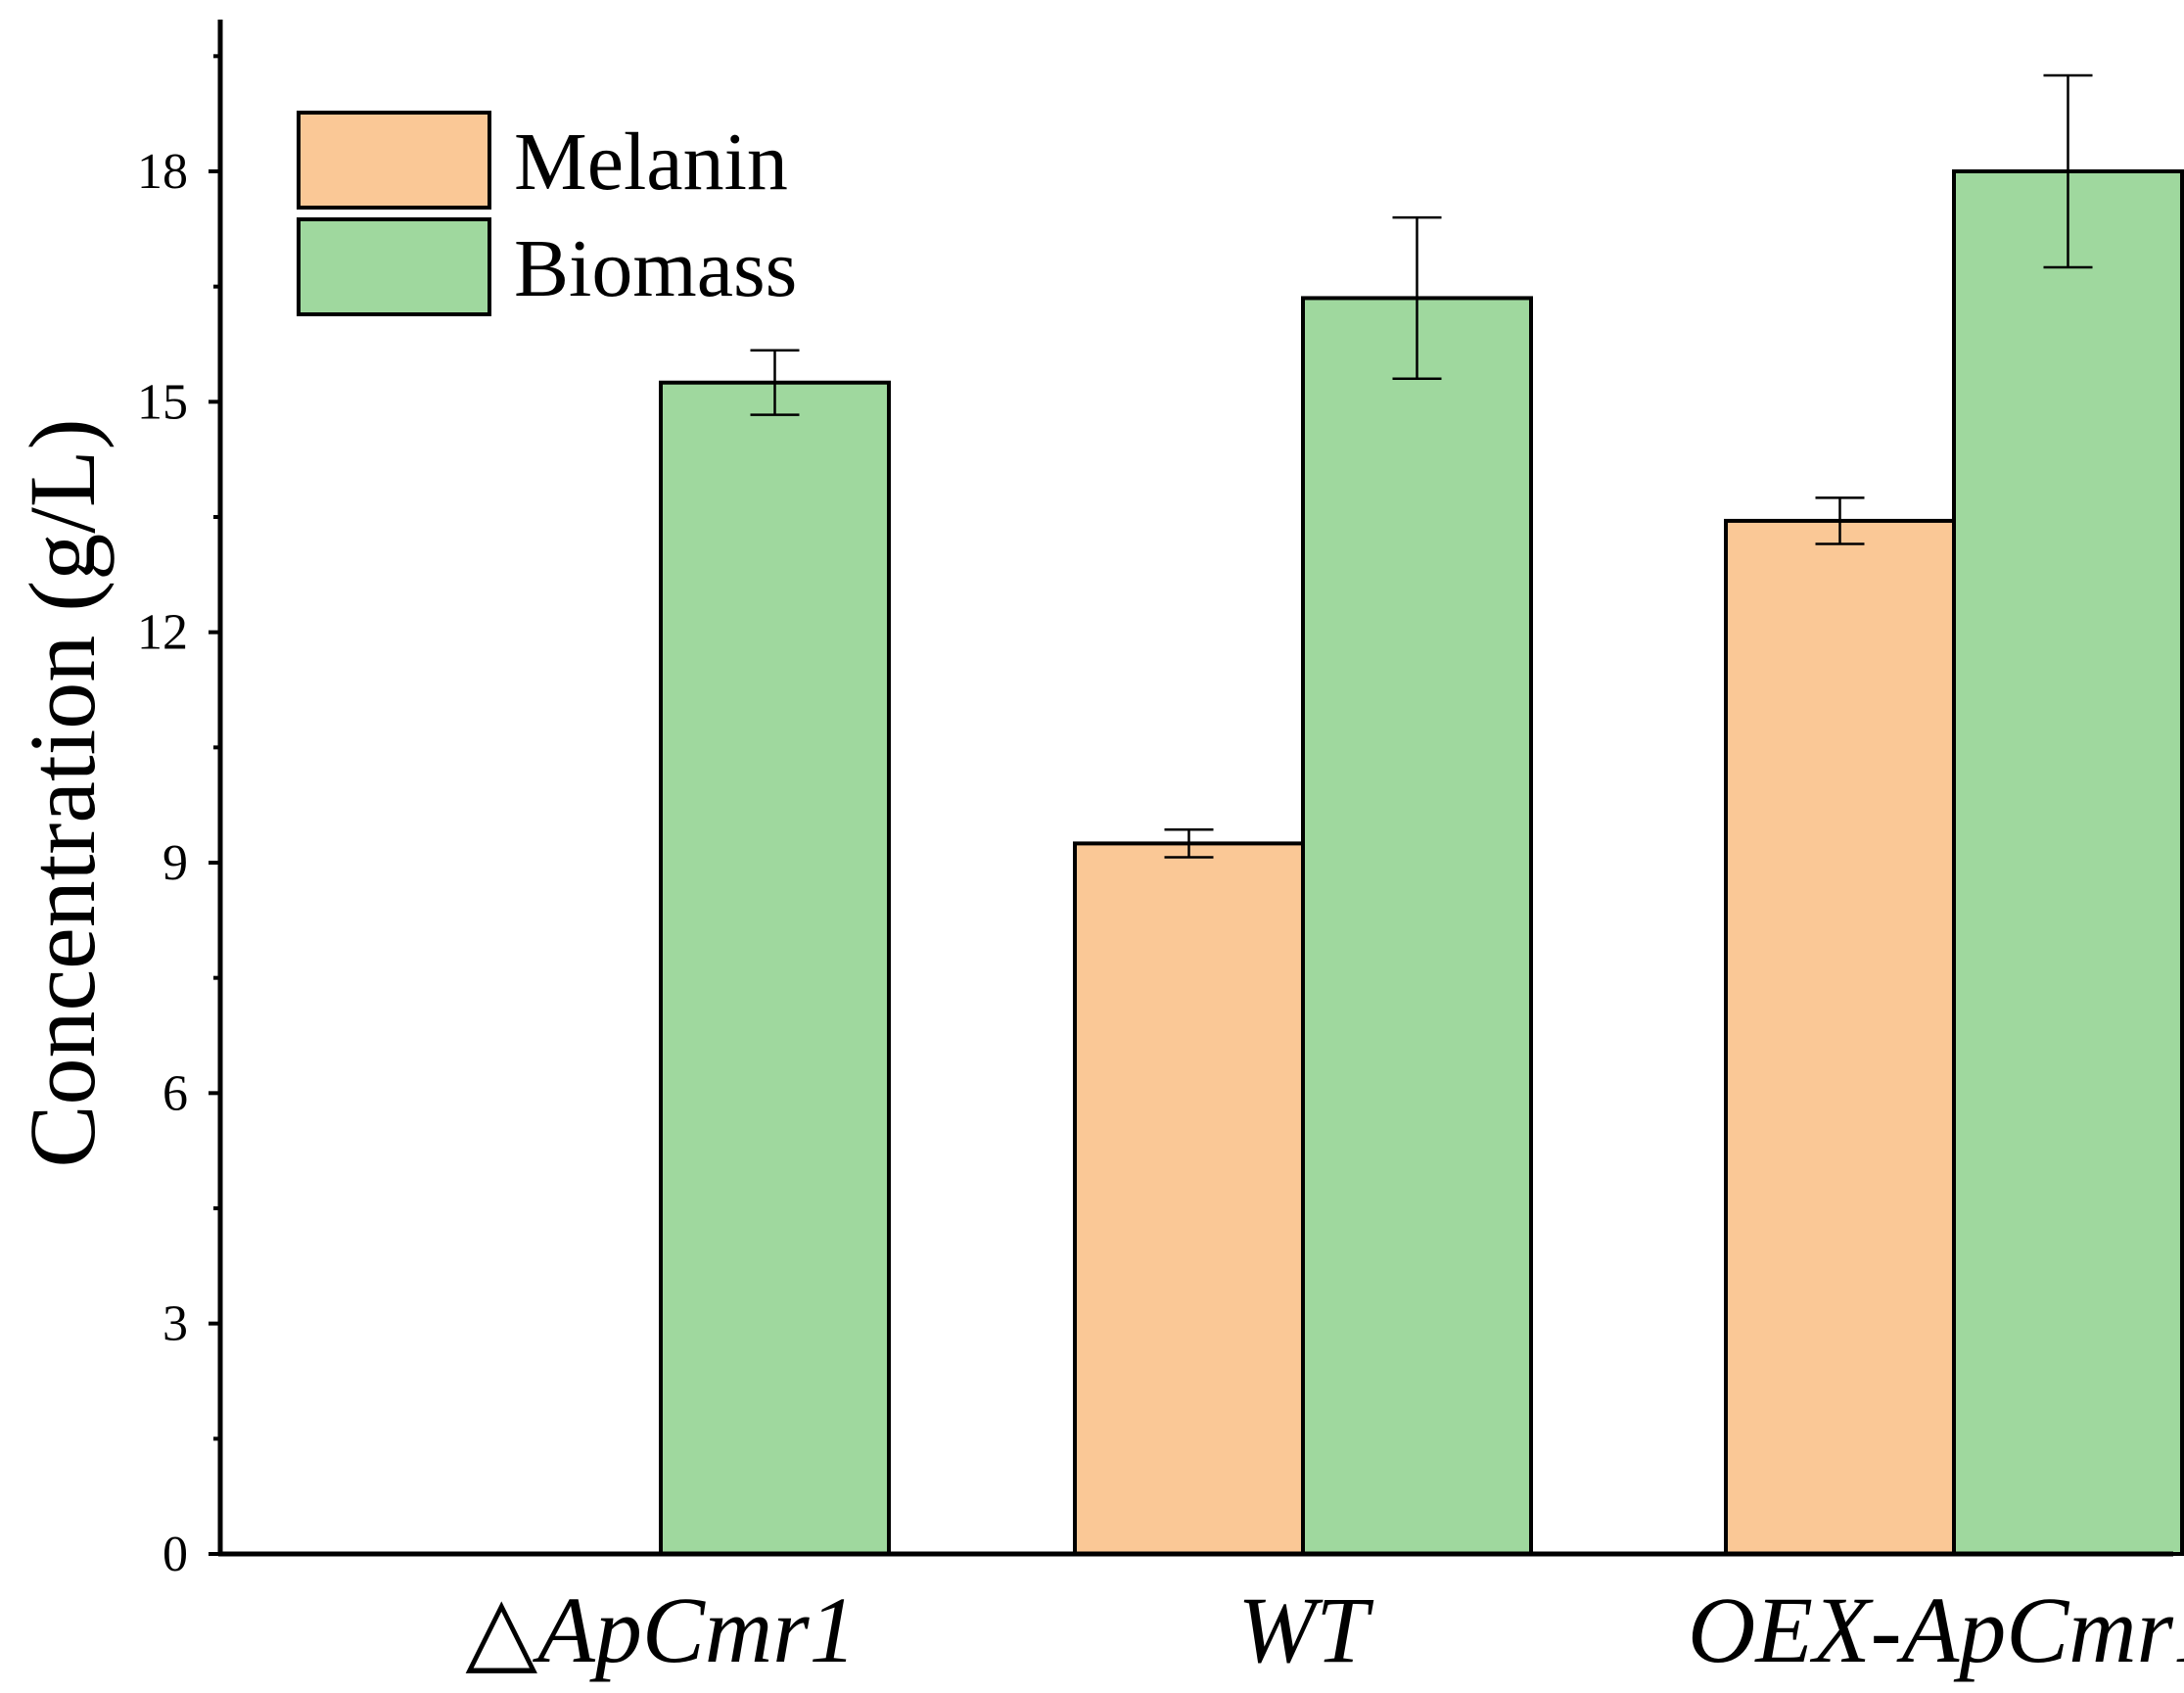  I want to click on y-tick-label: 12, so click(162, 633).